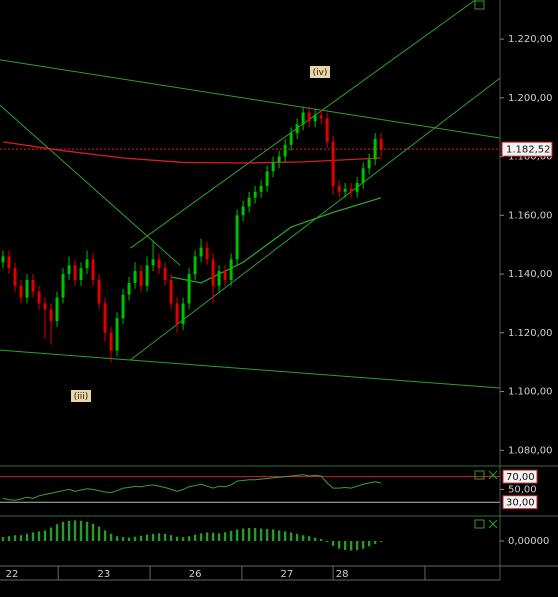 The height and width of the screenshot is (597, 558). Describe the element at coordinates (520, 477) in the screenshot. I see `level-label: 70,00` at that location.